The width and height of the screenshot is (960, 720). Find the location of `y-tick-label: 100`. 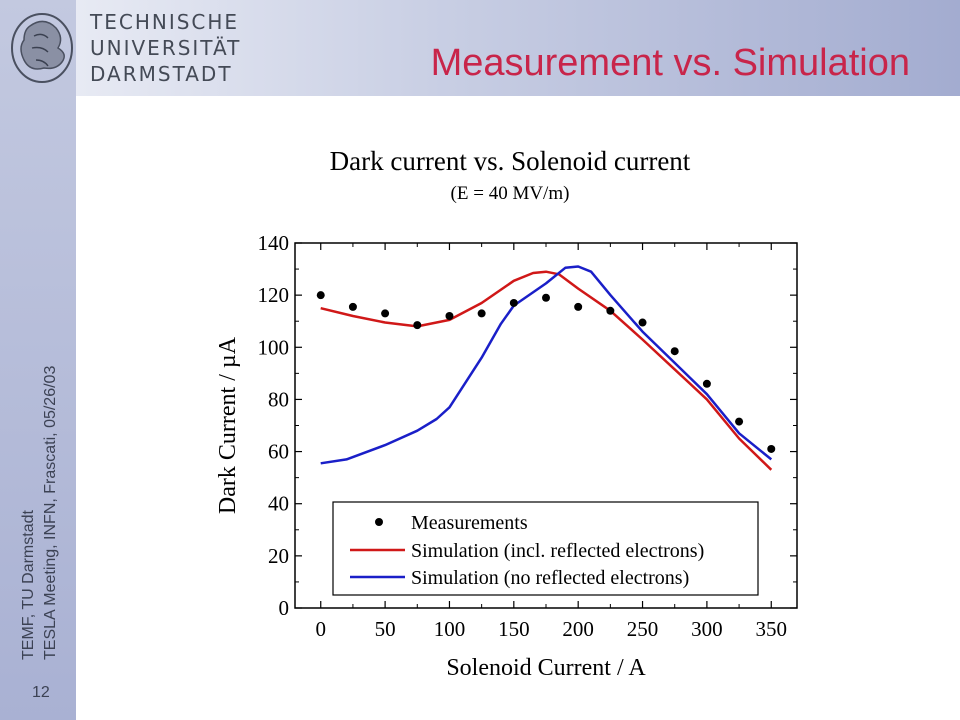

y-tick-label: 100 is located at coordinates (274, 347).